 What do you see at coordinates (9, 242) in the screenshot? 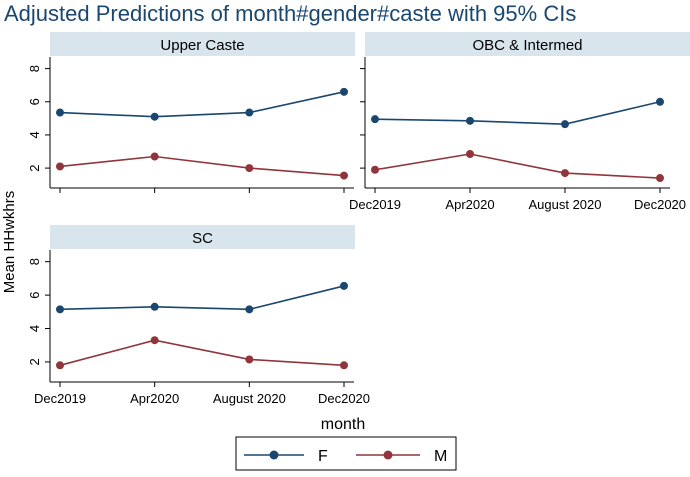
I see `y-axis-title: Mean HHwkhrs` at bounding box center [9, 242].